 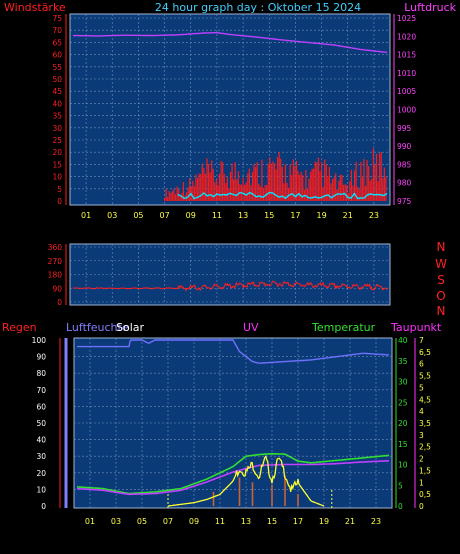 I want to click on uv-tick-label: 1, so click(x=421, y=482).